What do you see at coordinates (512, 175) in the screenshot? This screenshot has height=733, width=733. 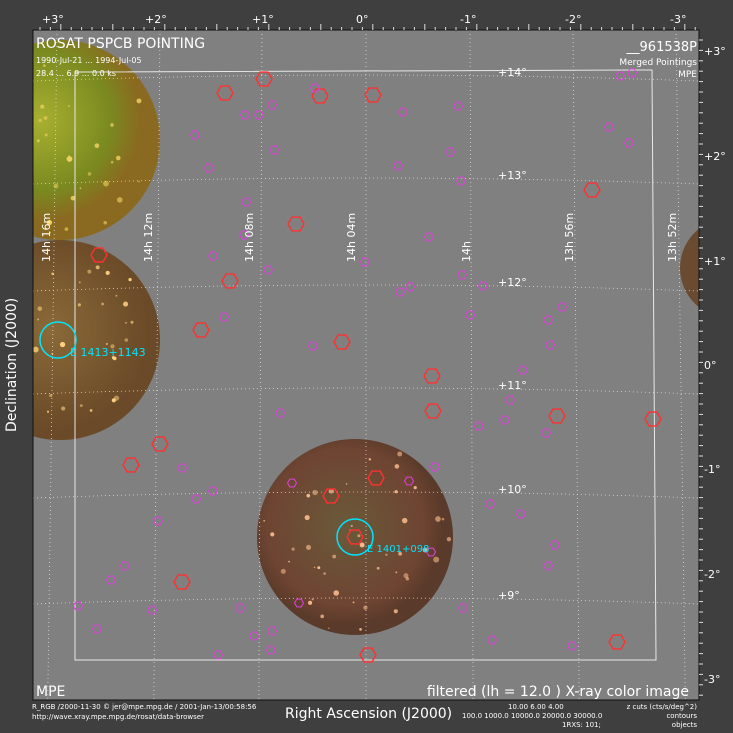 I see `dec-grid-label: +13°` at bounding box center [512, 175].